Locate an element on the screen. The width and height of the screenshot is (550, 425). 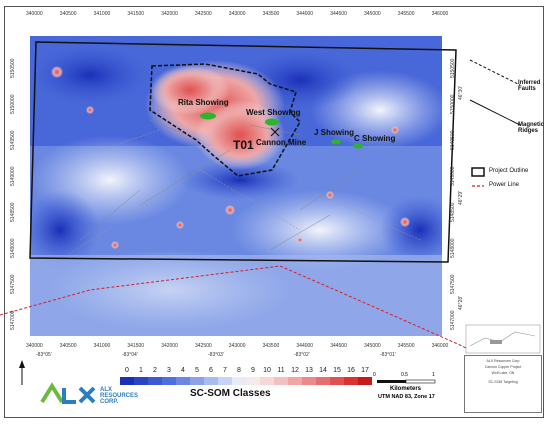
left-northing-label: 5147500 is located at coordinates (13, 284).